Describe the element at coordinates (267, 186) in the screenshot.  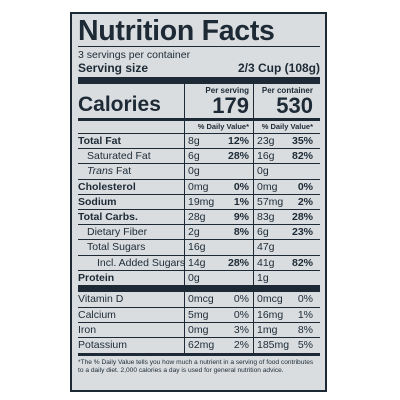
I see `container-amount: 0mg` at that location.